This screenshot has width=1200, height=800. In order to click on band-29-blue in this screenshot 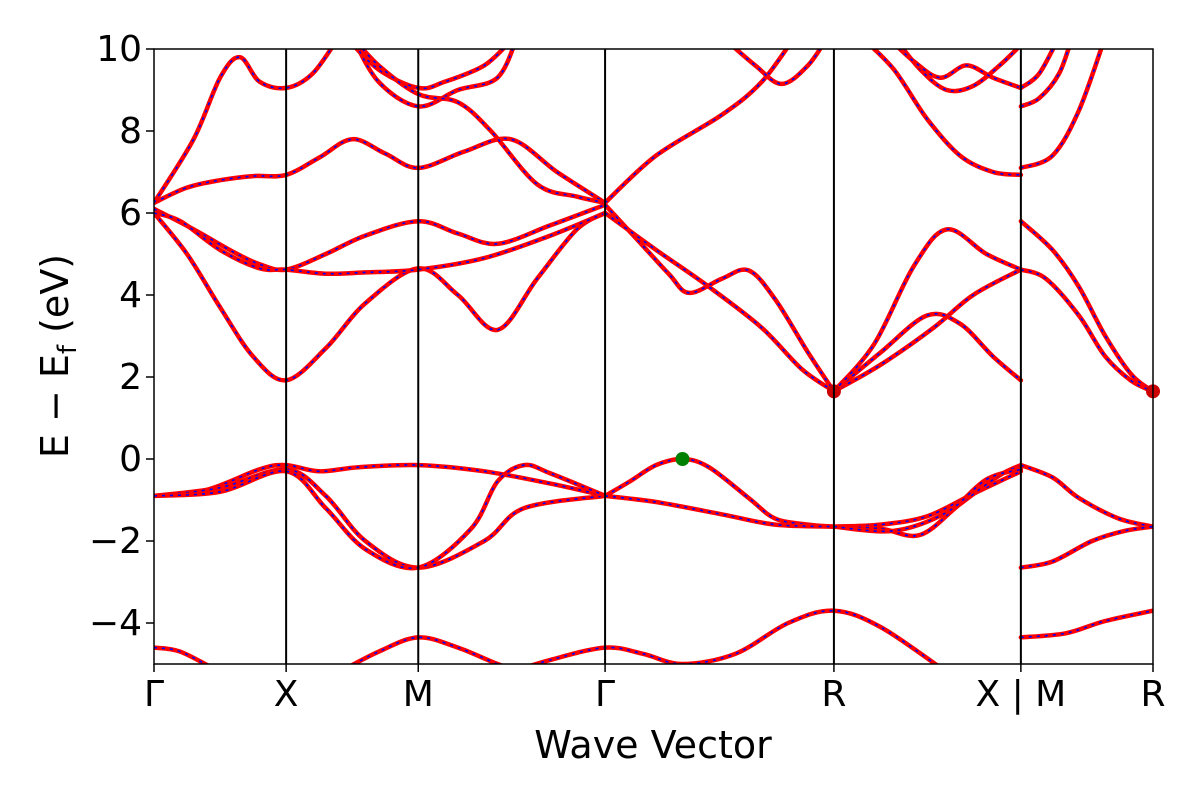, I will do `click(927, 499)`.